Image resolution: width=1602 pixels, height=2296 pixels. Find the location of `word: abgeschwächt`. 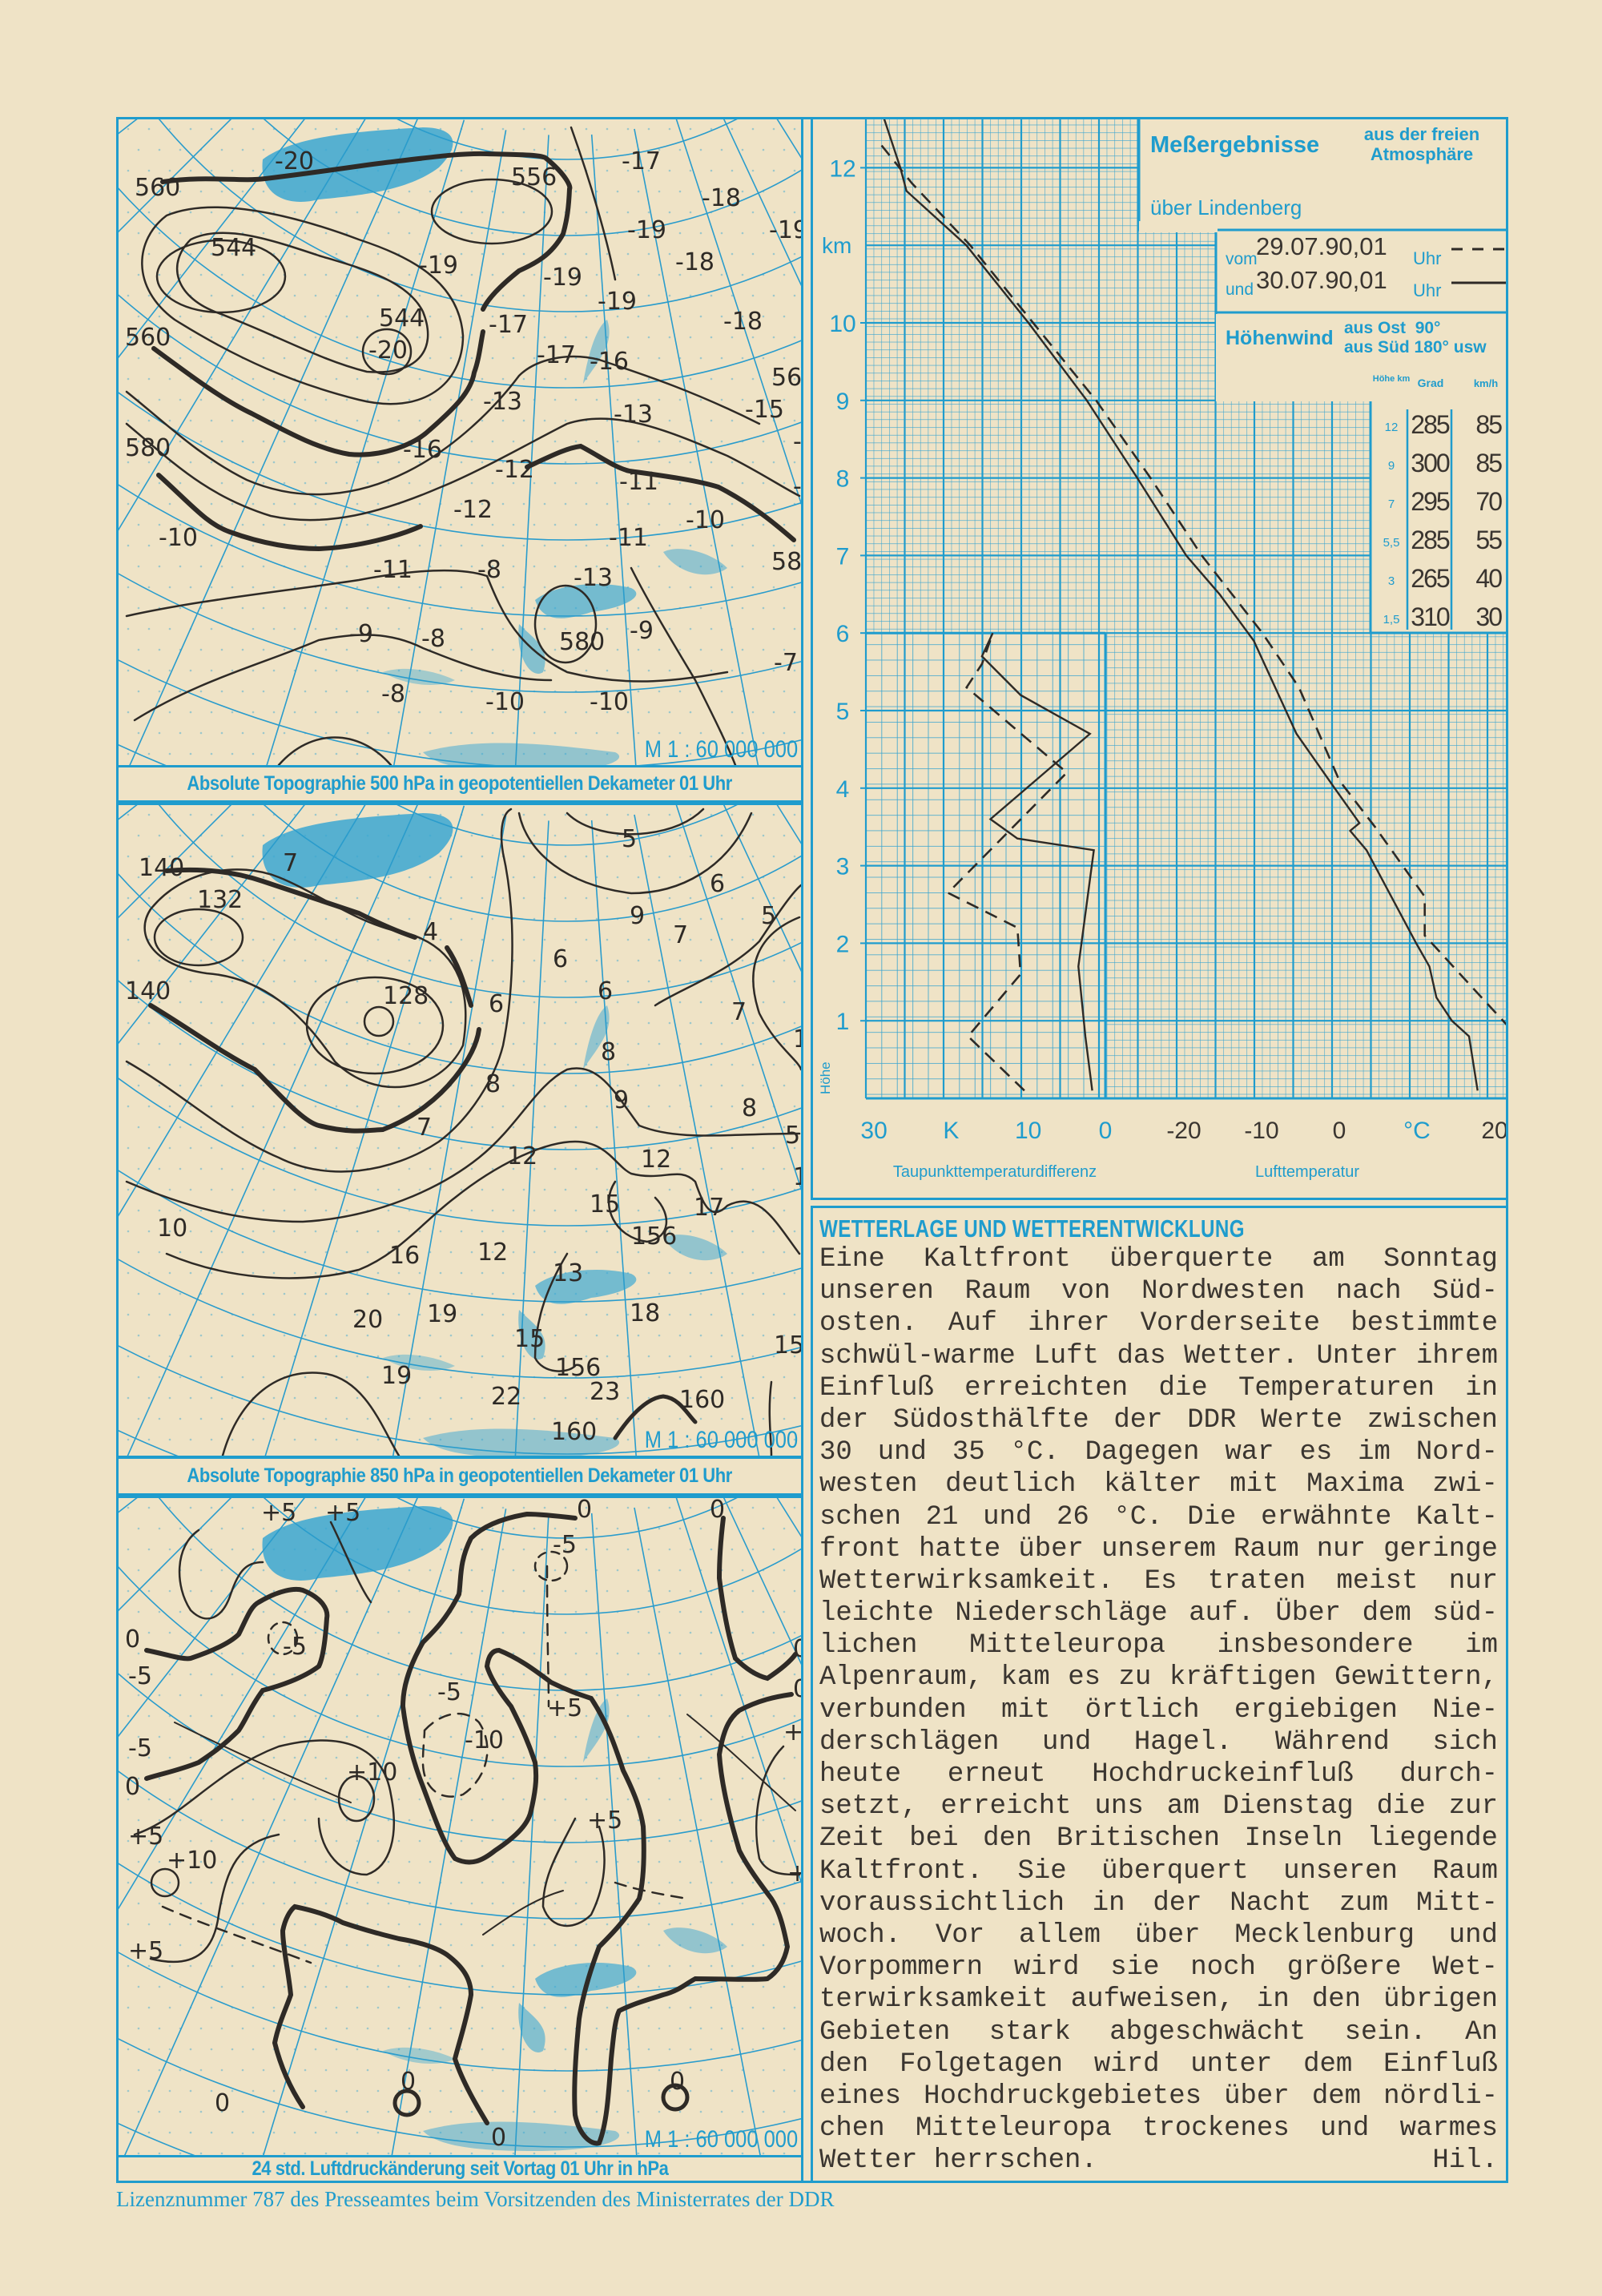

word: abgeschwächt is located at coordinates (1207, 2032).